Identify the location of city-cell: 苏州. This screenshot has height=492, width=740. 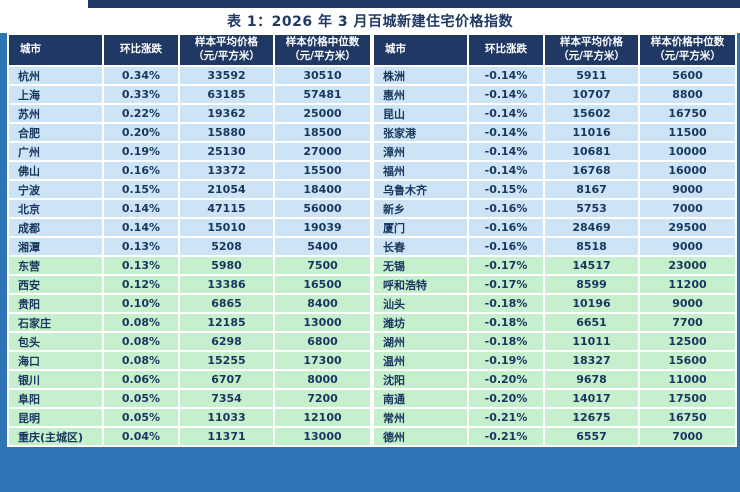
(55, 113).